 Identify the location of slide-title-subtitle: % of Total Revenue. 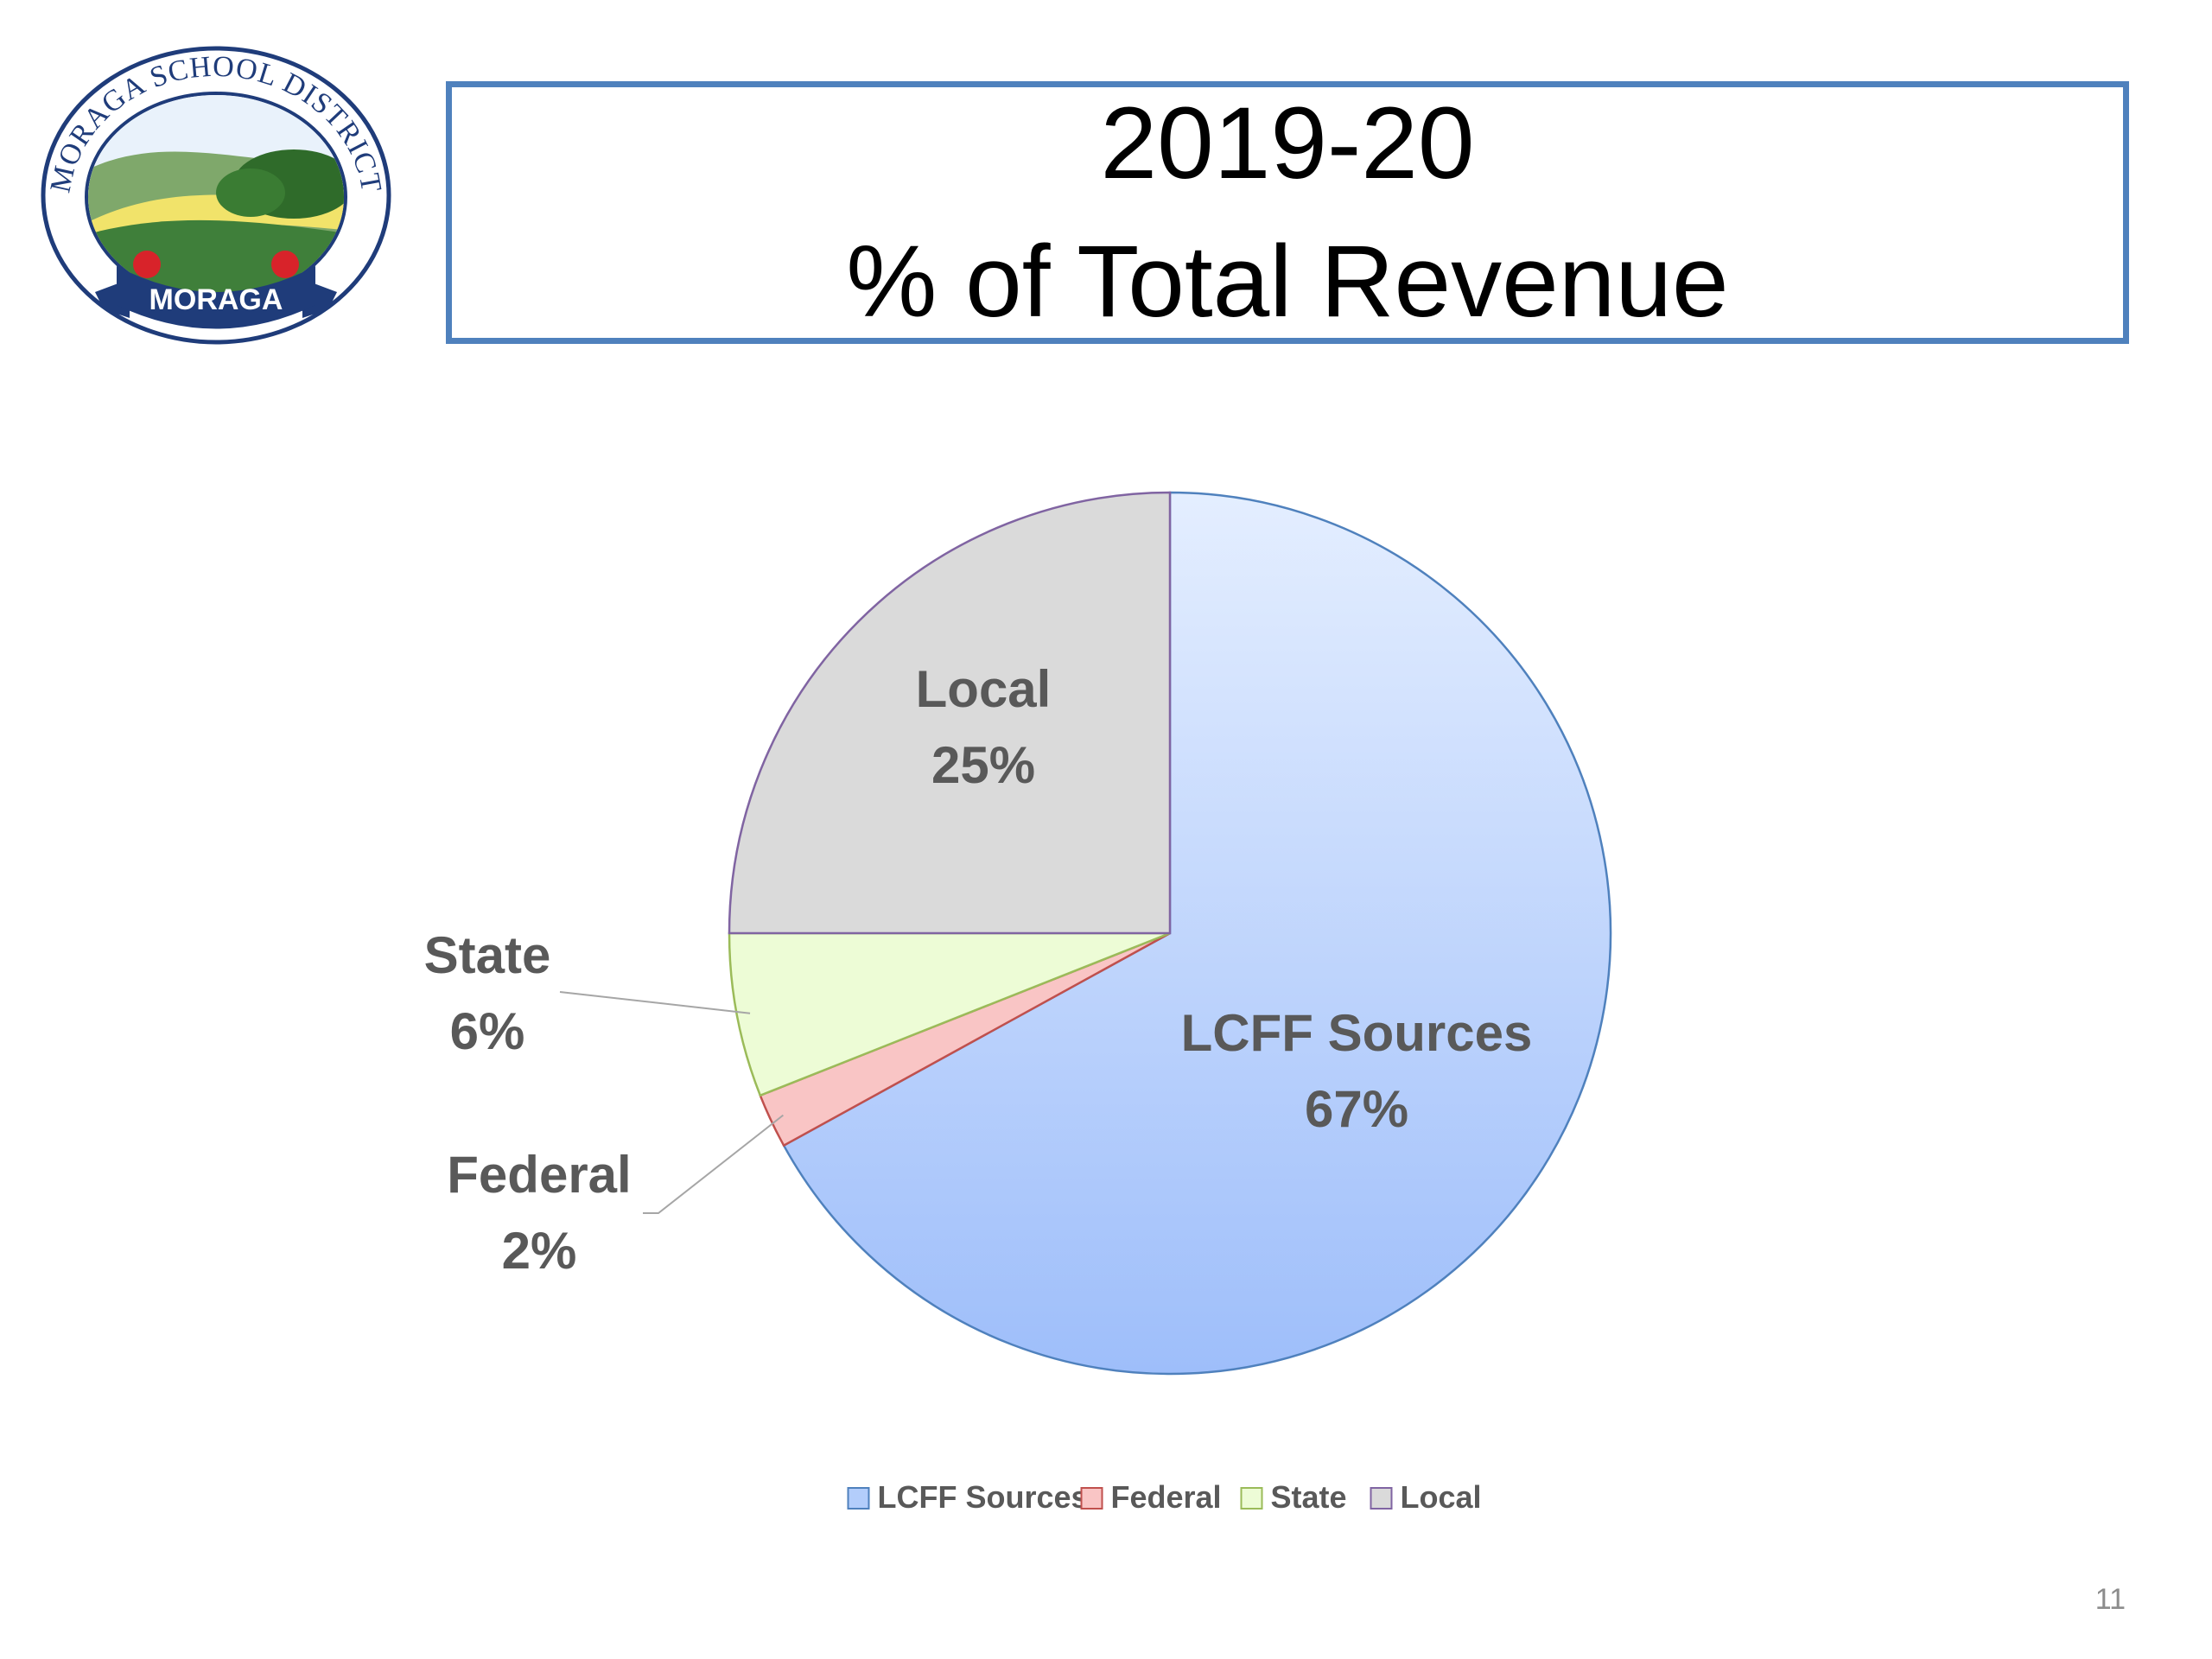
(1287, 282).